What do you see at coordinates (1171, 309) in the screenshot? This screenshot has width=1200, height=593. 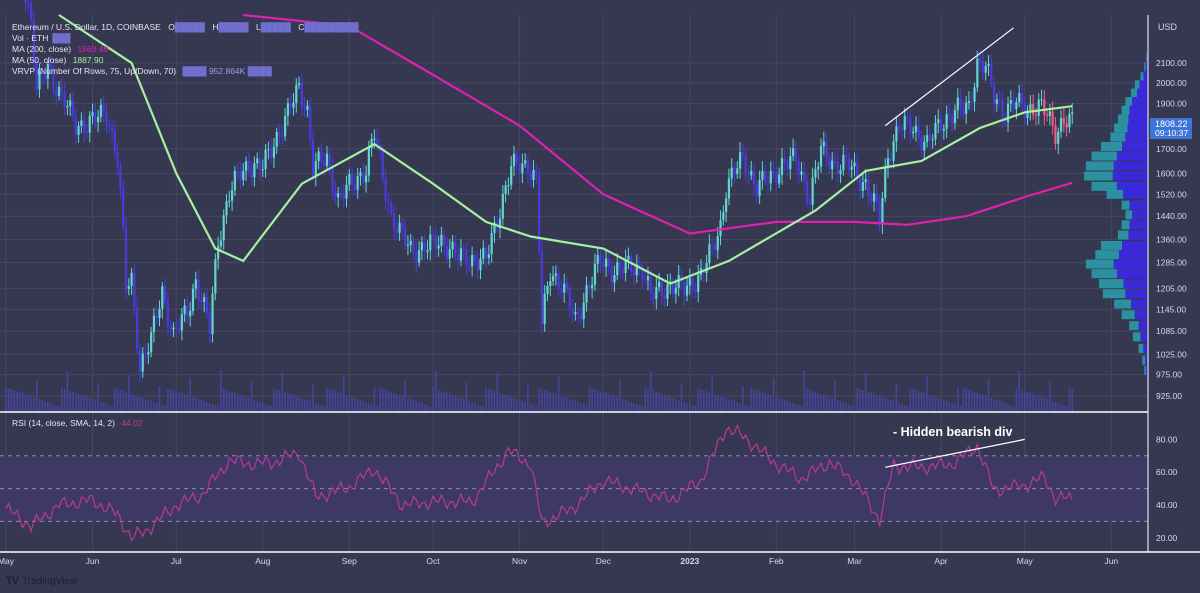 I see `price-tick-label: 1145.00` at bounding box center [1171, 309].